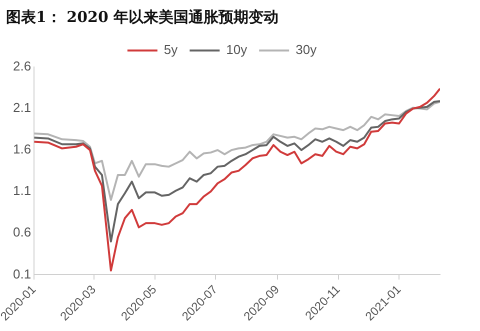  Describe the element at coordinates (22, 149) in the screenshot. I see `y-tick-label: 1.6` at that location.